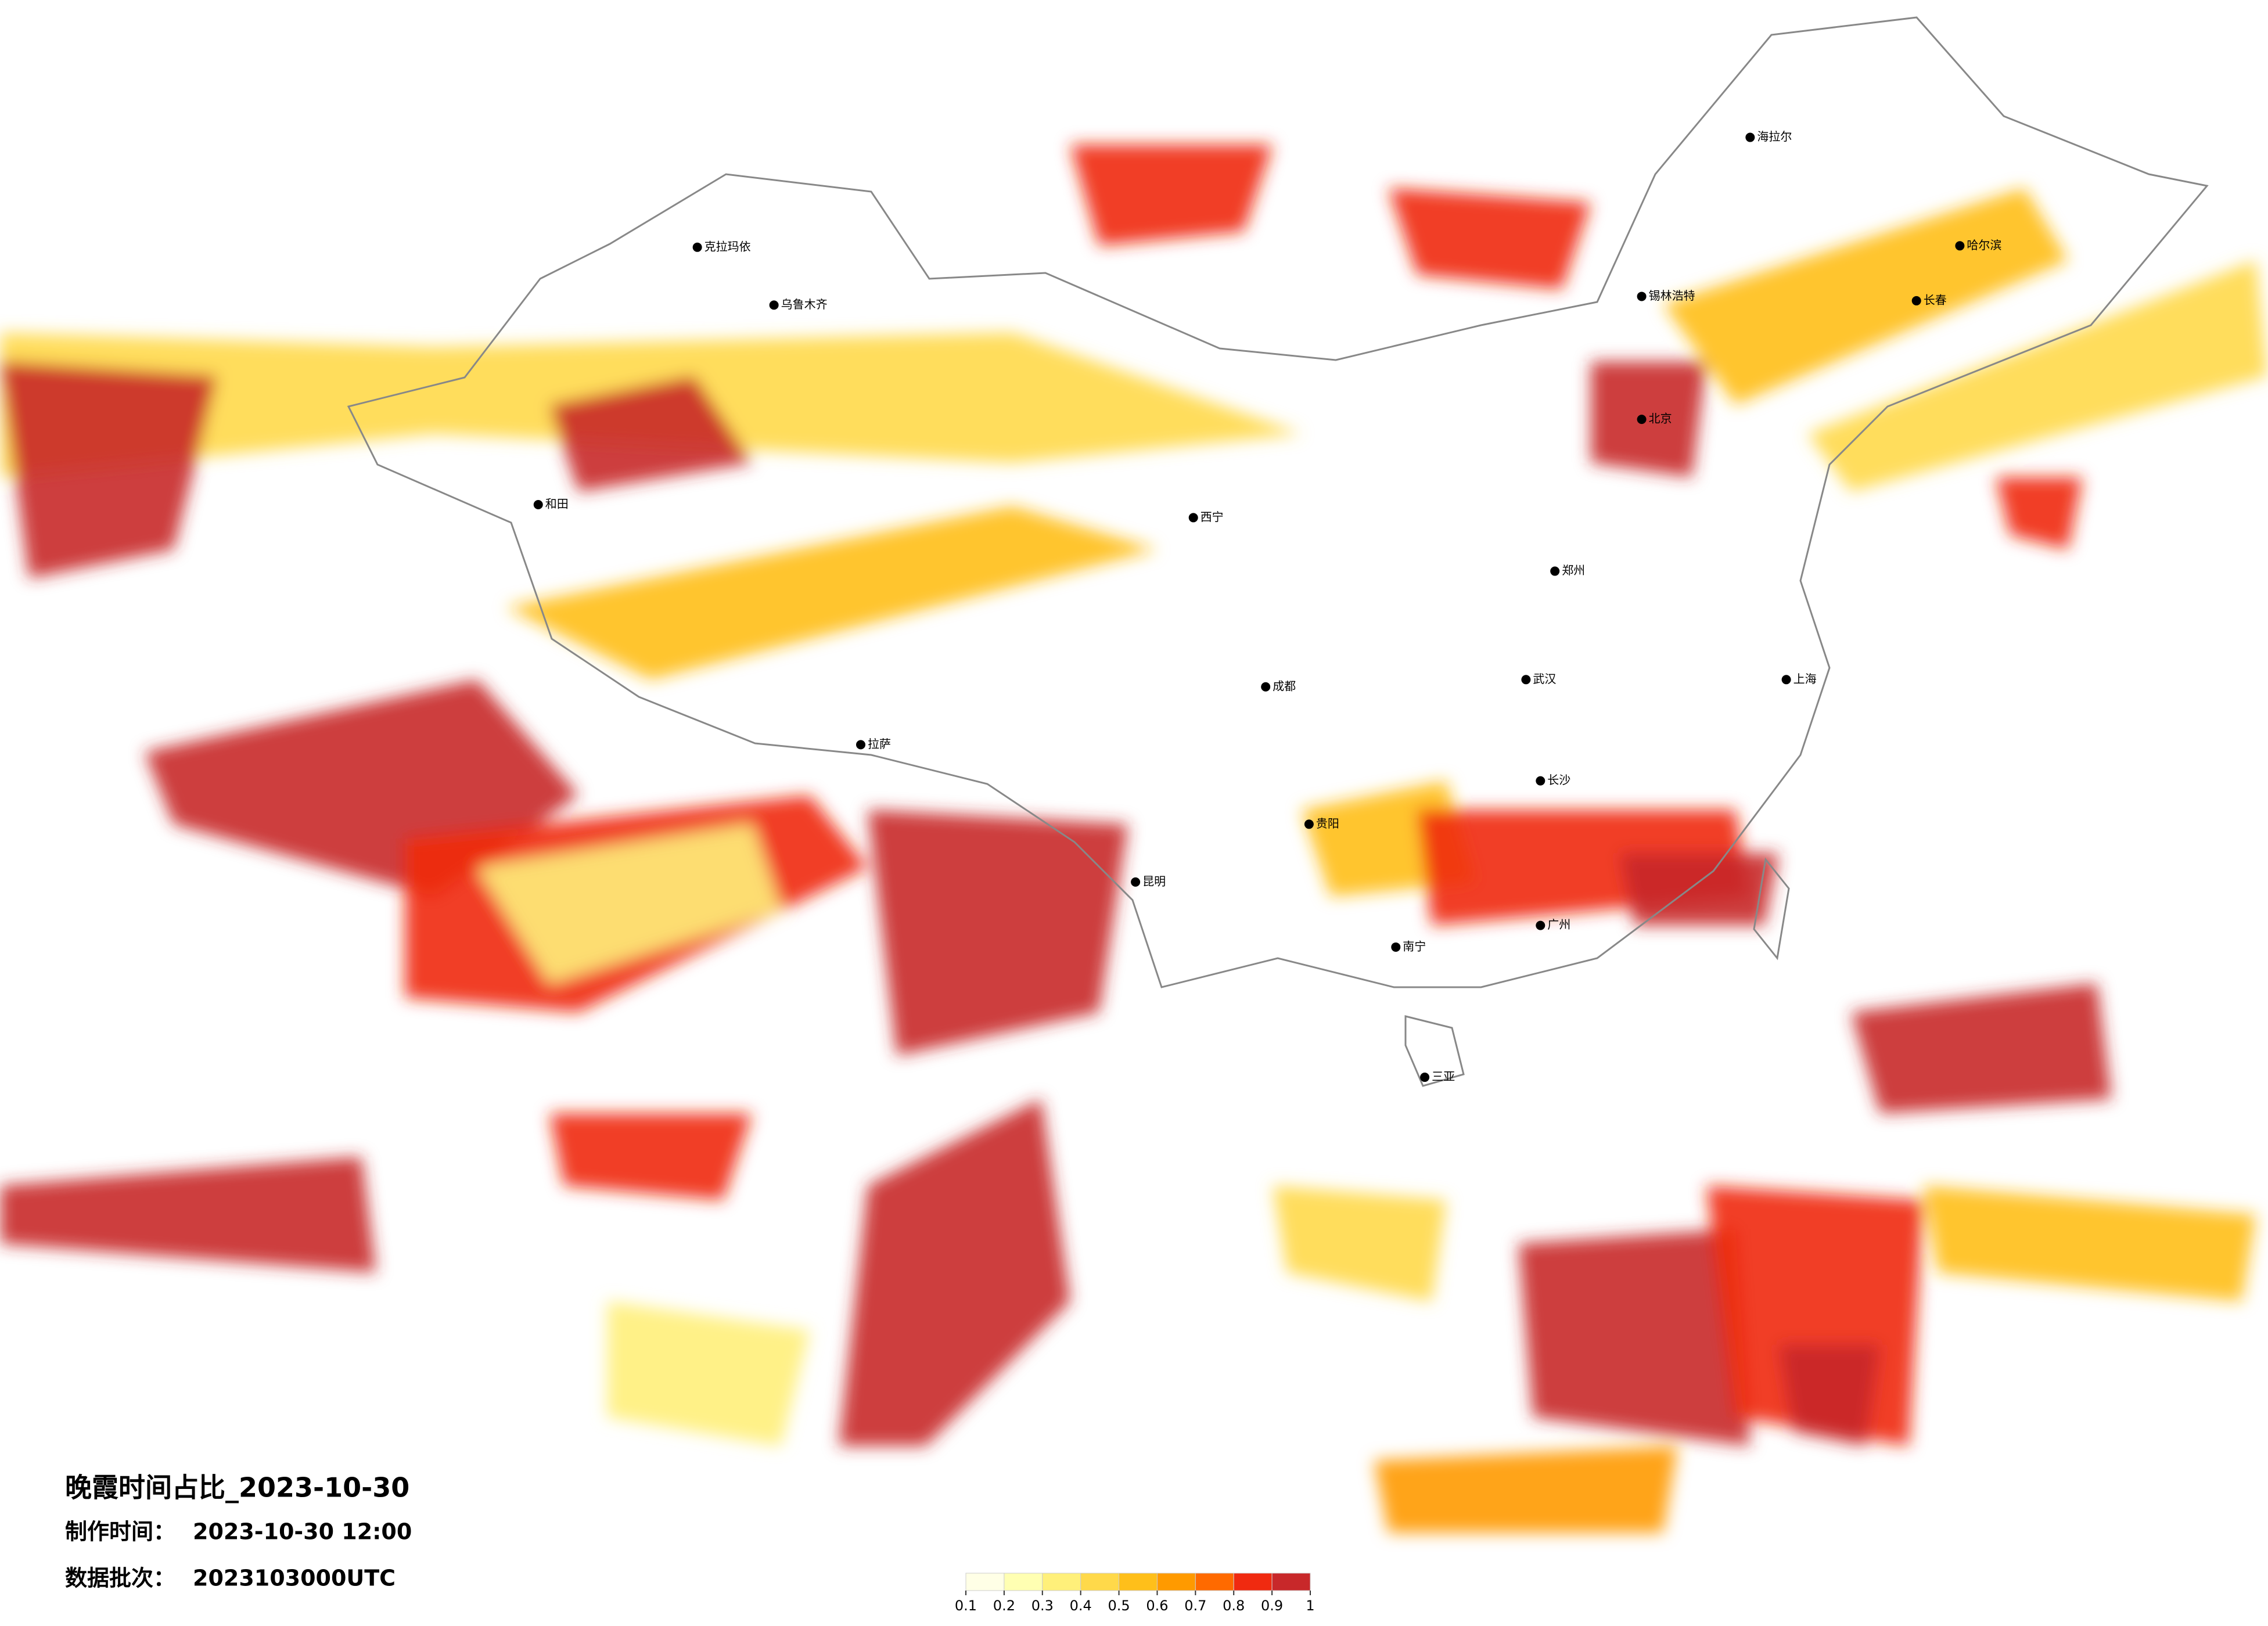 This screenshot has width=2268, height=1626. What do you see at coordinates (1414, 946) in the screenshot?
I see `city-label: 南宁` at bounding box center [1414, 946].